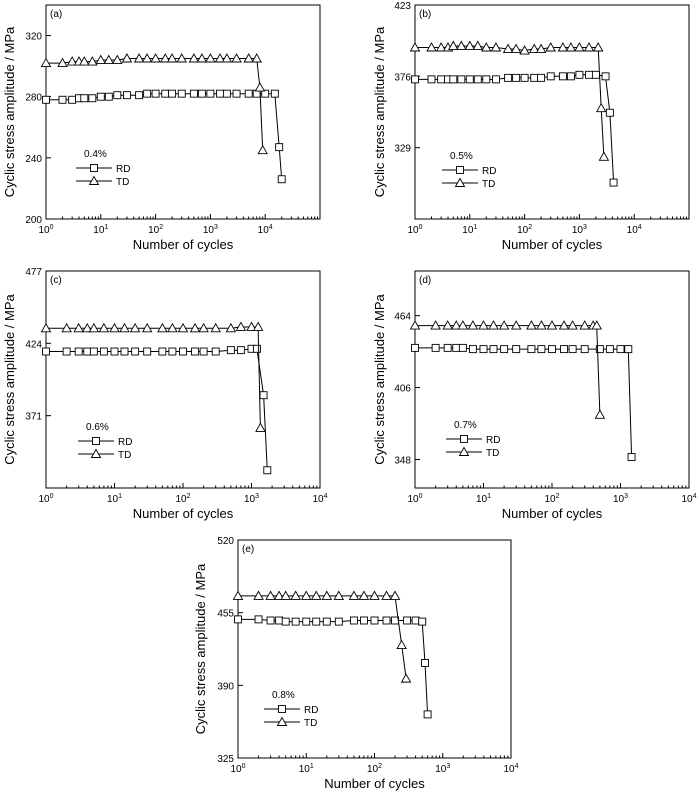  I want to click on x-tick-label: 10¹, so click(114, 499).